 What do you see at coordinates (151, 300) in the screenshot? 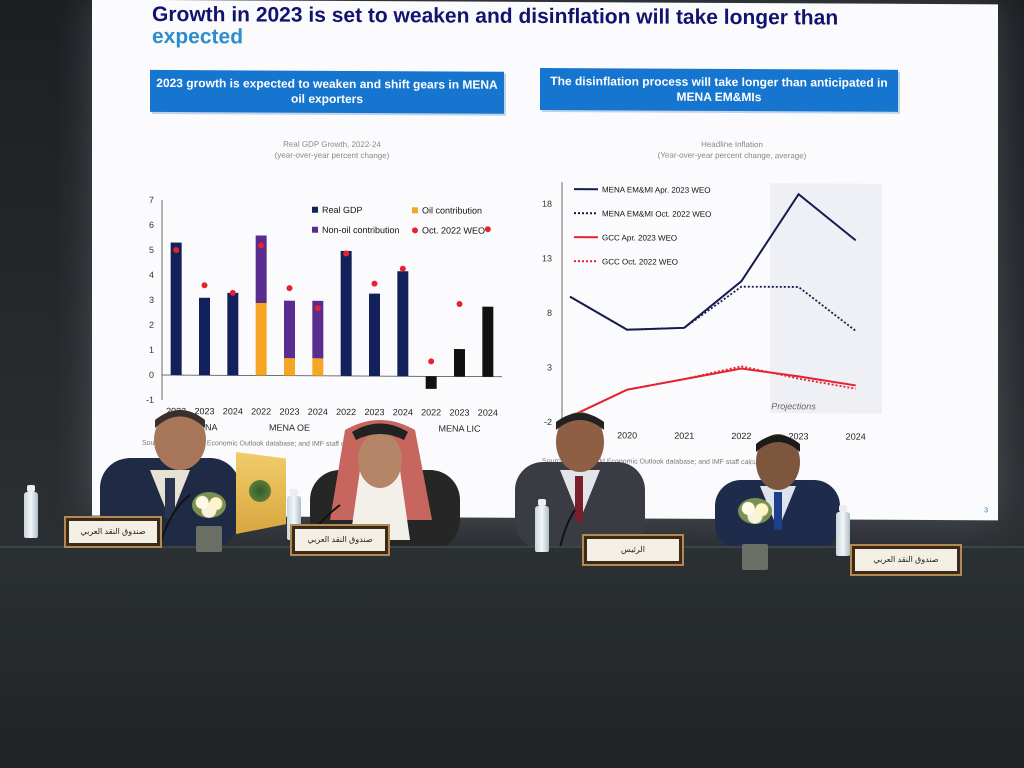
I see `gdp-y-tick-label: 3` at bounding box center [151, 300].